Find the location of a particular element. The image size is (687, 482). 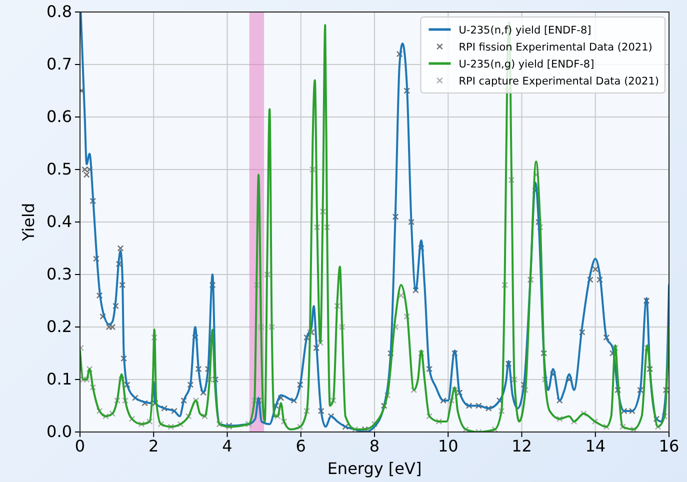

y-tick-label: 0.2 is located at coordinates (59, 326).